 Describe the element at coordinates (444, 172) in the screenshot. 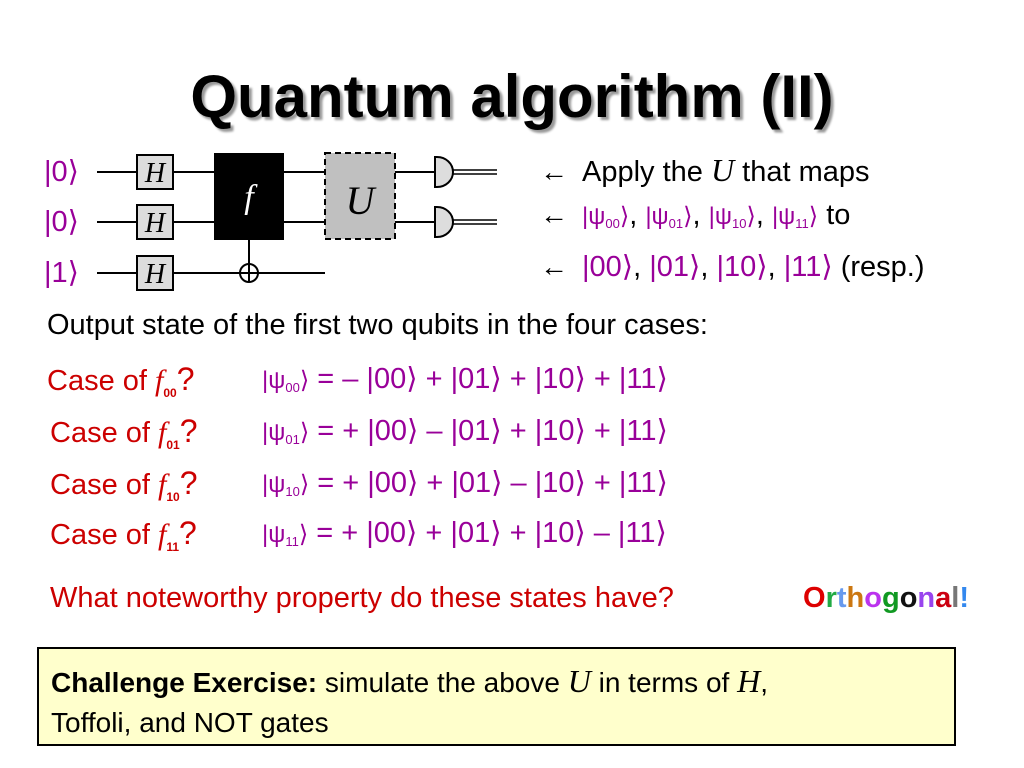

I see `measurement-1-icon` at that location.